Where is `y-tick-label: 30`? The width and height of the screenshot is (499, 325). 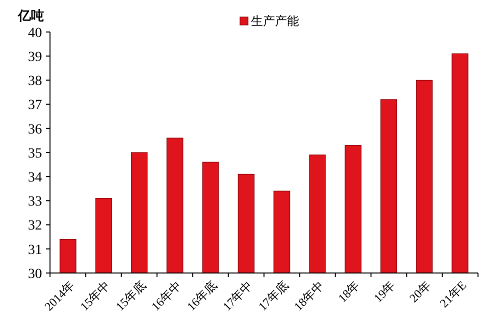 y-tick-label: 30 is located at coordinates (35, 274).